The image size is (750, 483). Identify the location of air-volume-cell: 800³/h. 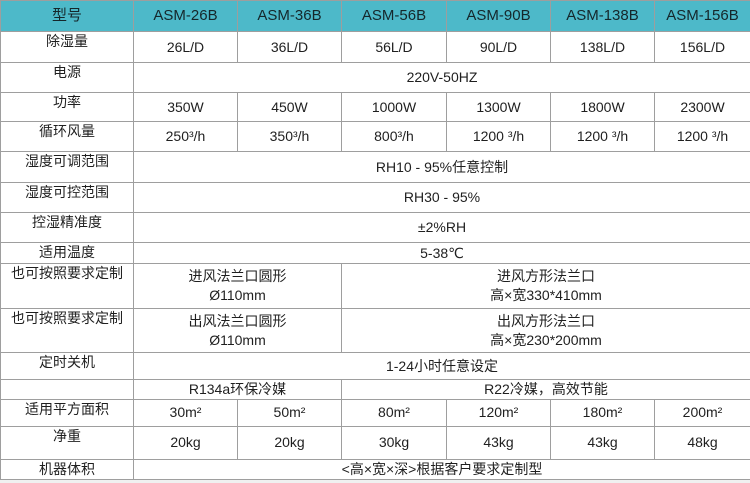
(394, 136).